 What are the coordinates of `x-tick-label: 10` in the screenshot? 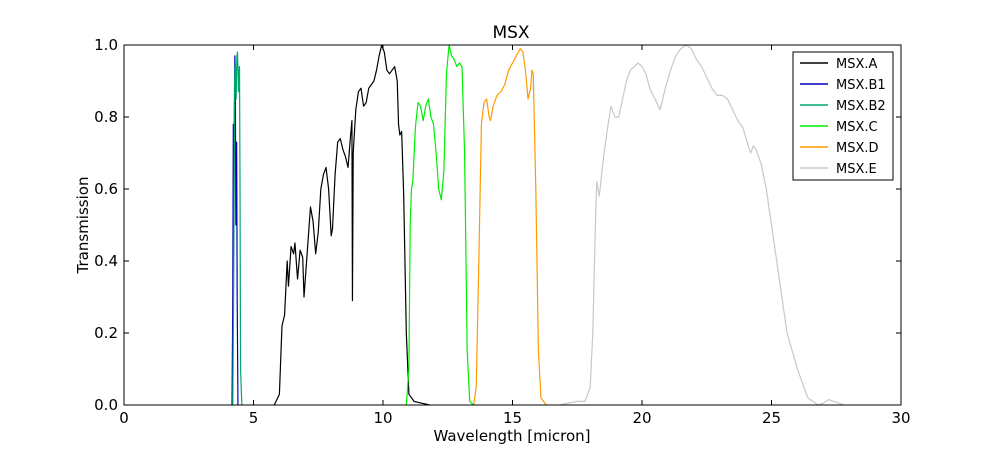 It's located at (382, 418).